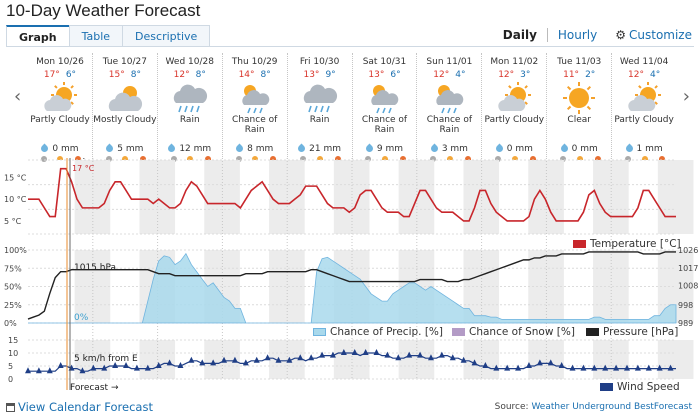  What do you see at coordinates (641, 332) in the screenshot?
I see `legend-pressure-label: Pressure [hPa]` at bounding box center [641, 332].